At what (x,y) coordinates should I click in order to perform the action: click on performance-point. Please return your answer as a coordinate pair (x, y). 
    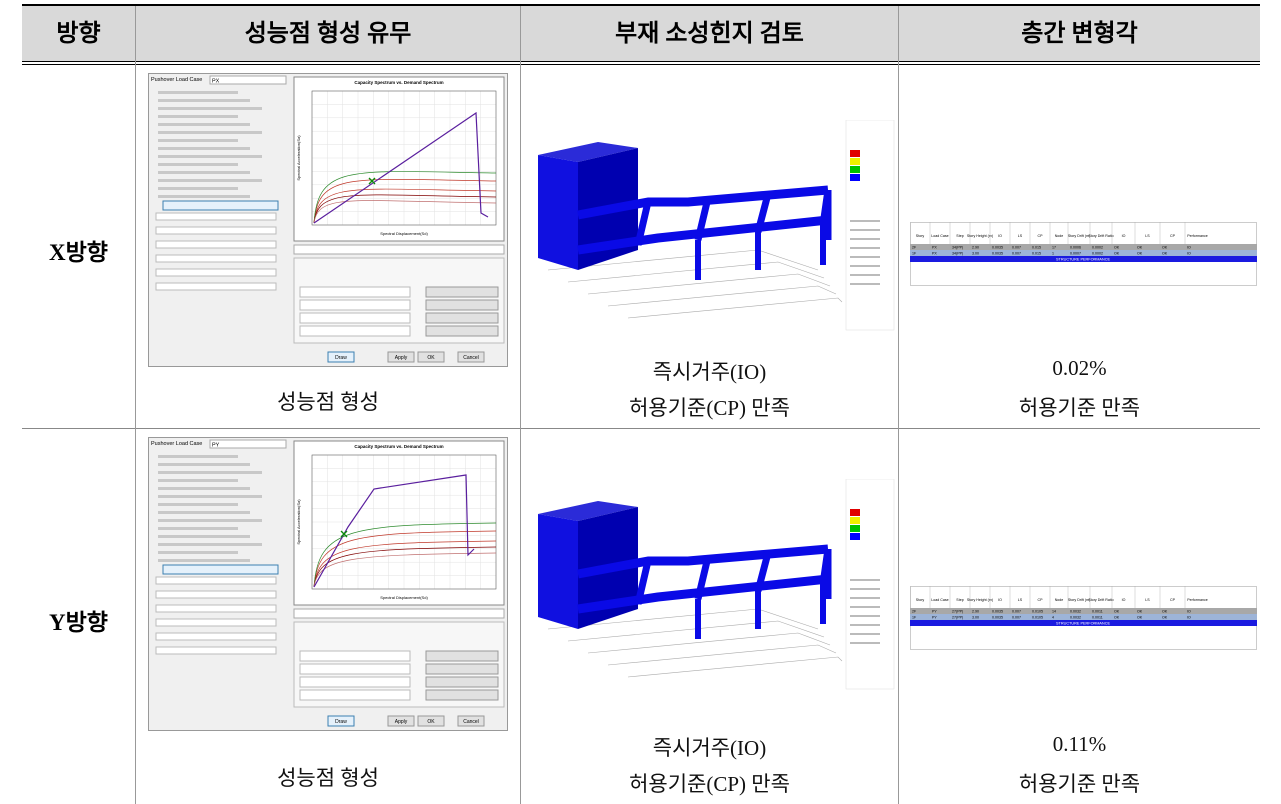
    Looking at the image, I should click on (372, 181).